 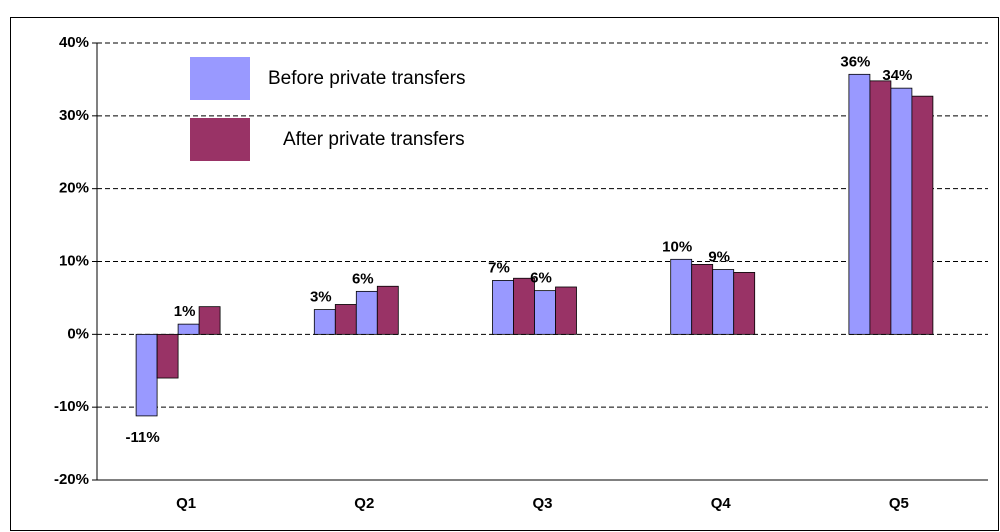 What do you see at coordinates (897, 75) in the screenshot?
I see `data-label: 34%` at bounding box center [897, 75].